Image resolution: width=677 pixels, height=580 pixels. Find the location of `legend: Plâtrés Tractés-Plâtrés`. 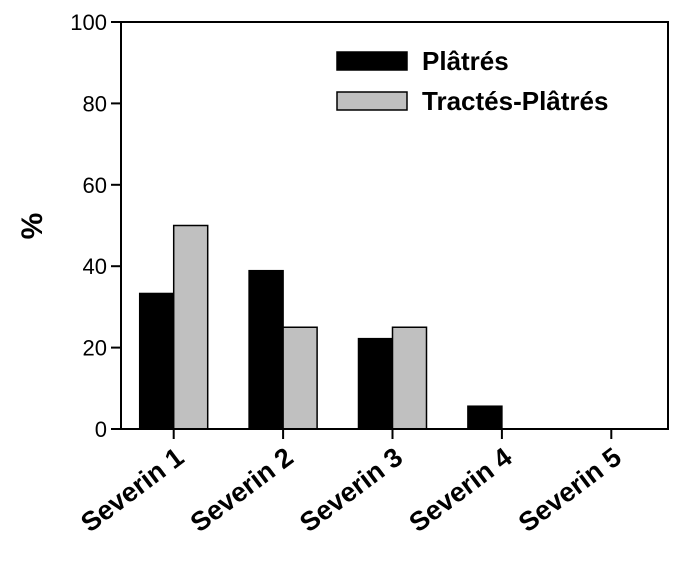

legend: Plâtrés Tractés-Plâtrés is located at coordinates (472, 81).